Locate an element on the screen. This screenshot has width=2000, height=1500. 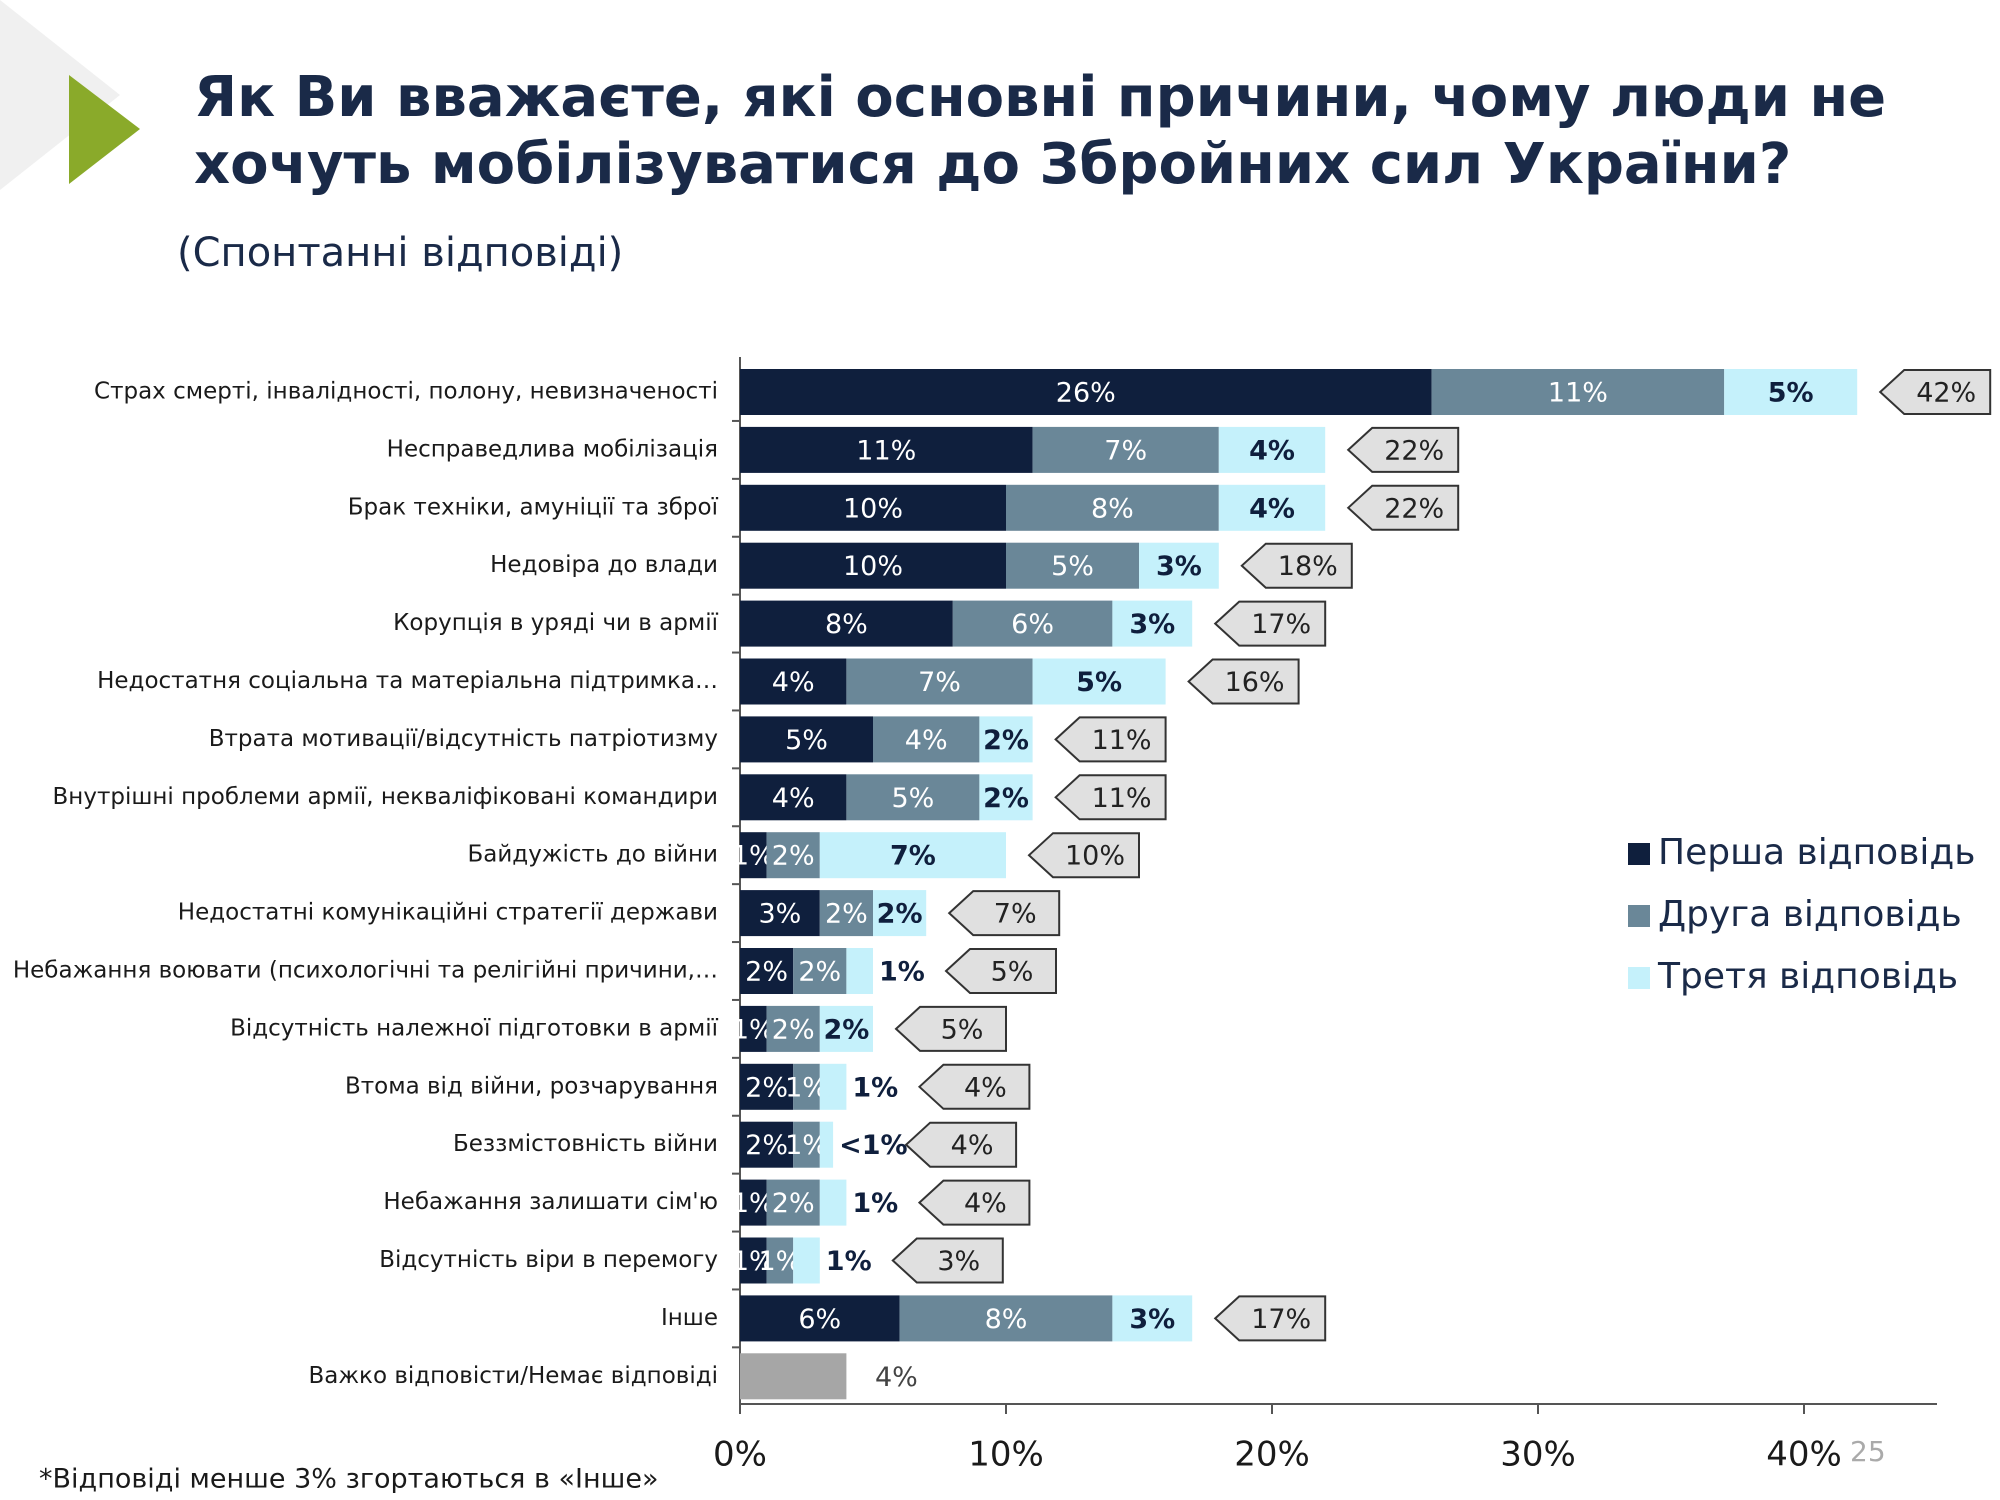
data-label: <1% is located at coordinates (873, 1145).